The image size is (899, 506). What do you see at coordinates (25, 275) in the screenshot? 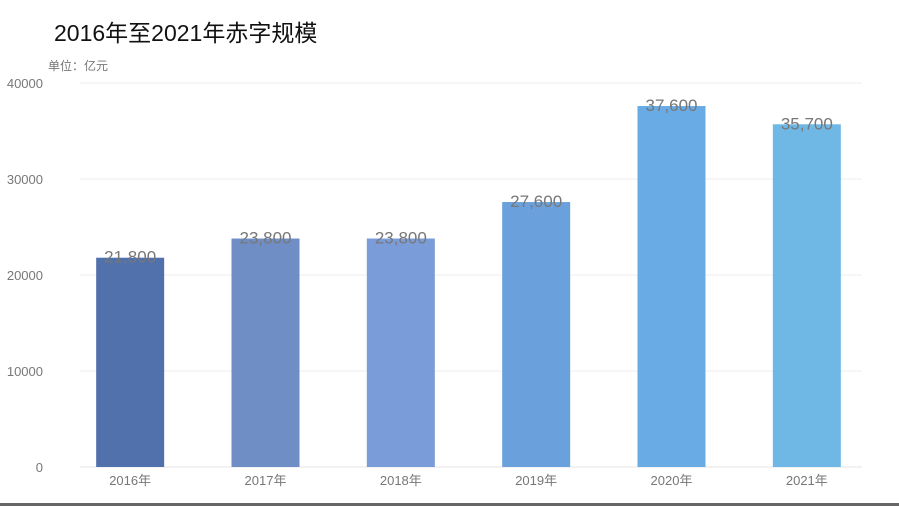
I see `y-tick-label: 20000` at bounding box center [25, 275].